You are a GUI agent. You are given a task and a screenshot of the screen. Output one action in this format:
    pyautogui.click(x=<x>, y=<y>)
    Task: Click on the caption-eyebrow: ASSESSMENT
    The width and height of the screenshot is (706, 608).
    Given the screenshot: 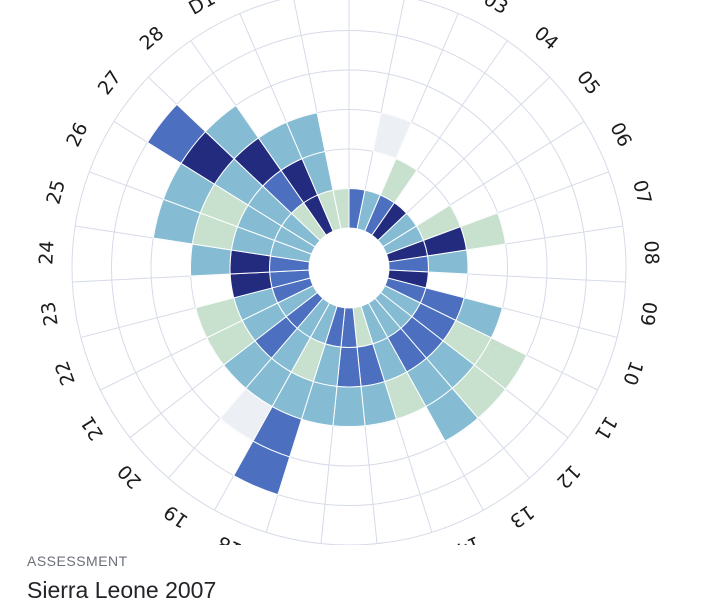 What is the action you would take?
    pyautogui.click(x=77, y=561)
    